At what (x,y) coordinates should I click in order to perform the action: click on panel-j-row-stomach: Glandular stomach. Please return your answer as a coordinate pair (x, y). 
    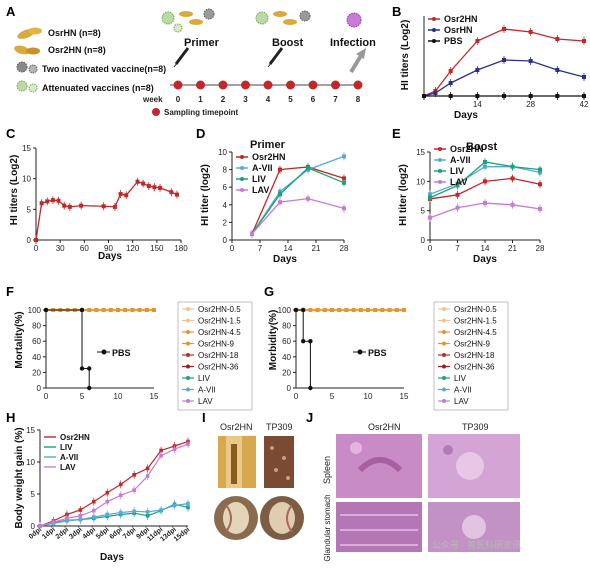
    Looking at the image, I should click on (327, 527).